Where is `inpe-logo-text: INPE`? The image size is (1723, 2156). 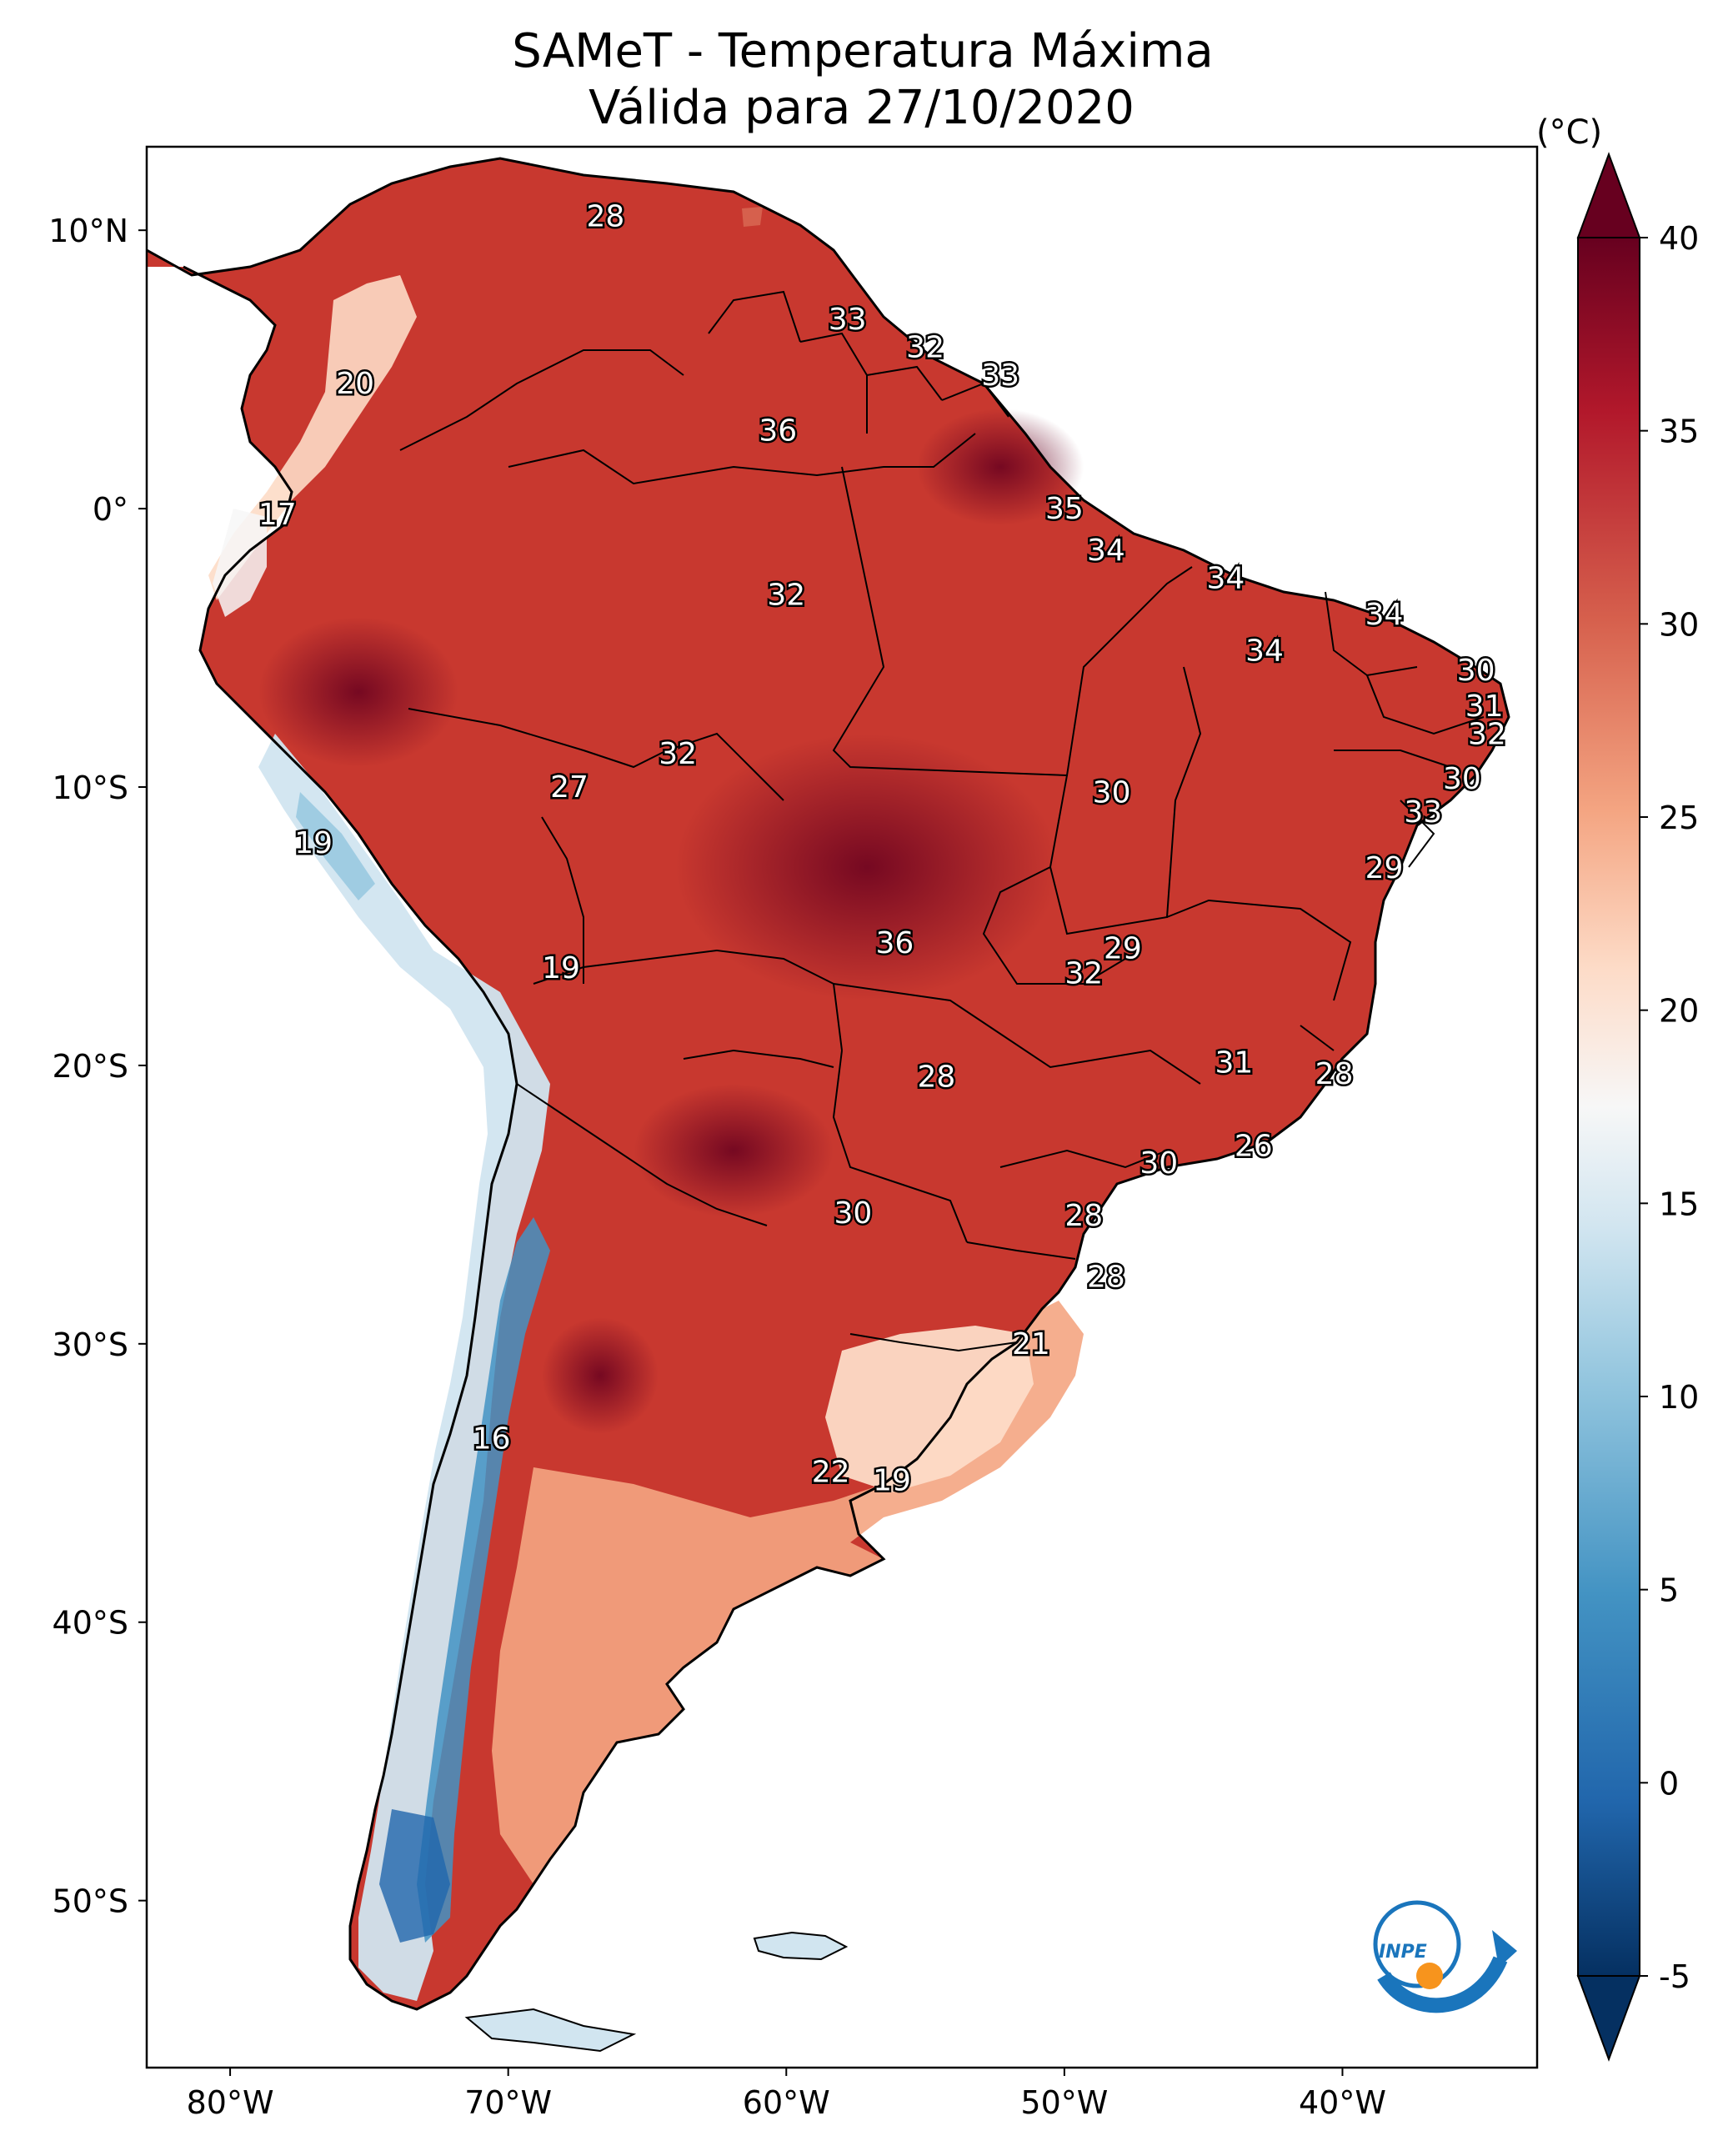 inpe-logo-text: INPE is located at coordinates (1403, 1952).